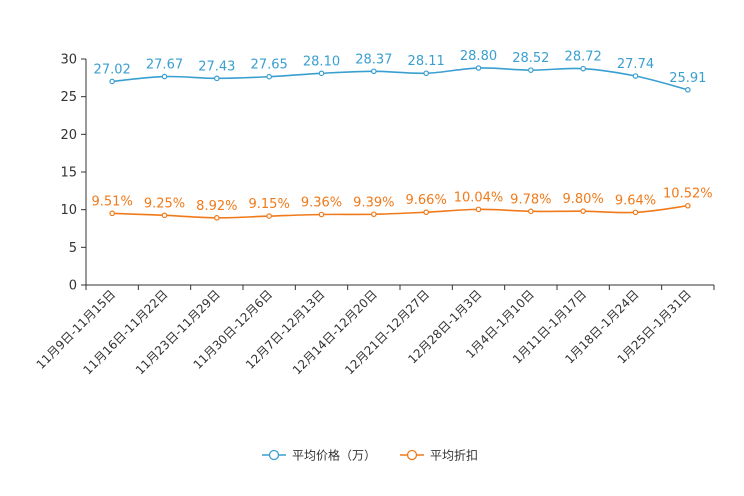  Describe the element at coordinates (164, 65) in the screenshot. I see `data-label: 27.67` at that location.